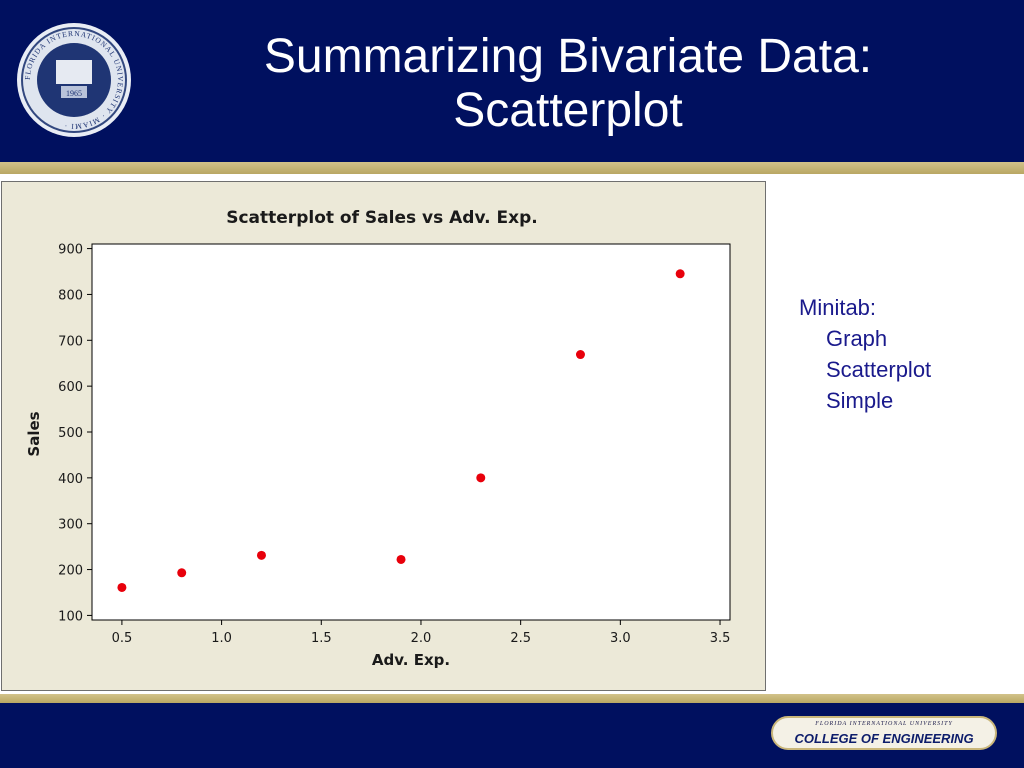 This screenshot has height=768, width=1024. Describe the element at coordinates (512, 698) in the screenshot. I see `footer-gold-stripe` at that location.